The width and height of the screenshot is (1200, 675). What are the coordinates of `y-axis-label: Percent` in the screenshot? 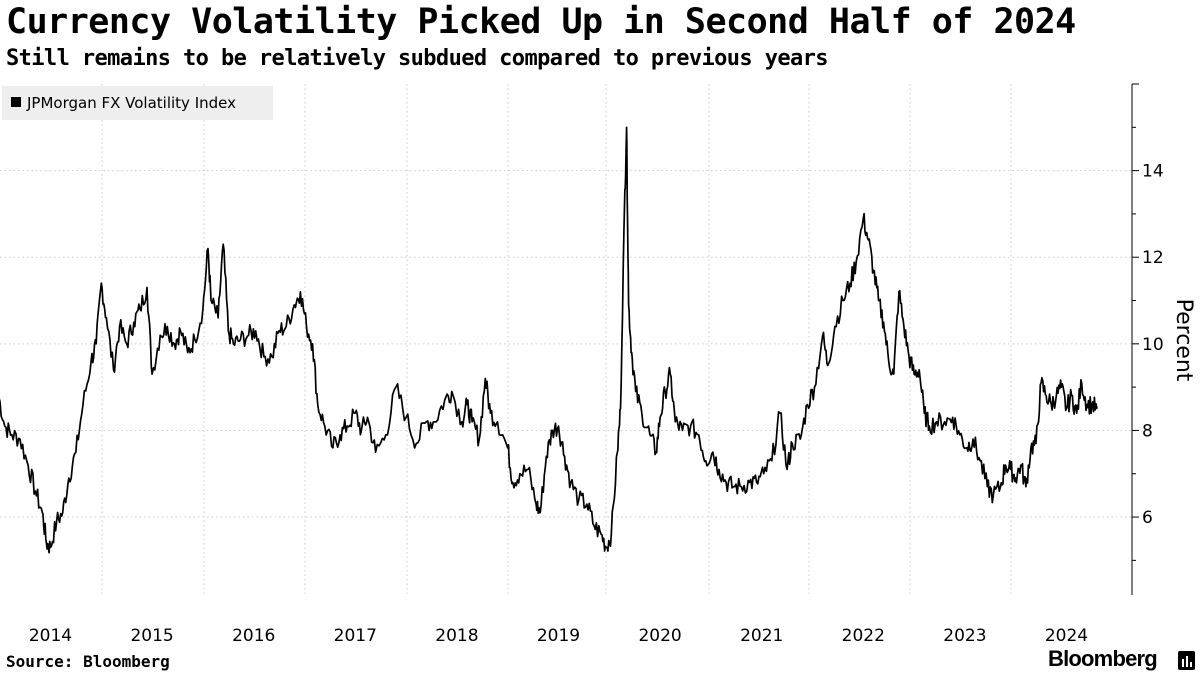 It's located at (1183, 340).